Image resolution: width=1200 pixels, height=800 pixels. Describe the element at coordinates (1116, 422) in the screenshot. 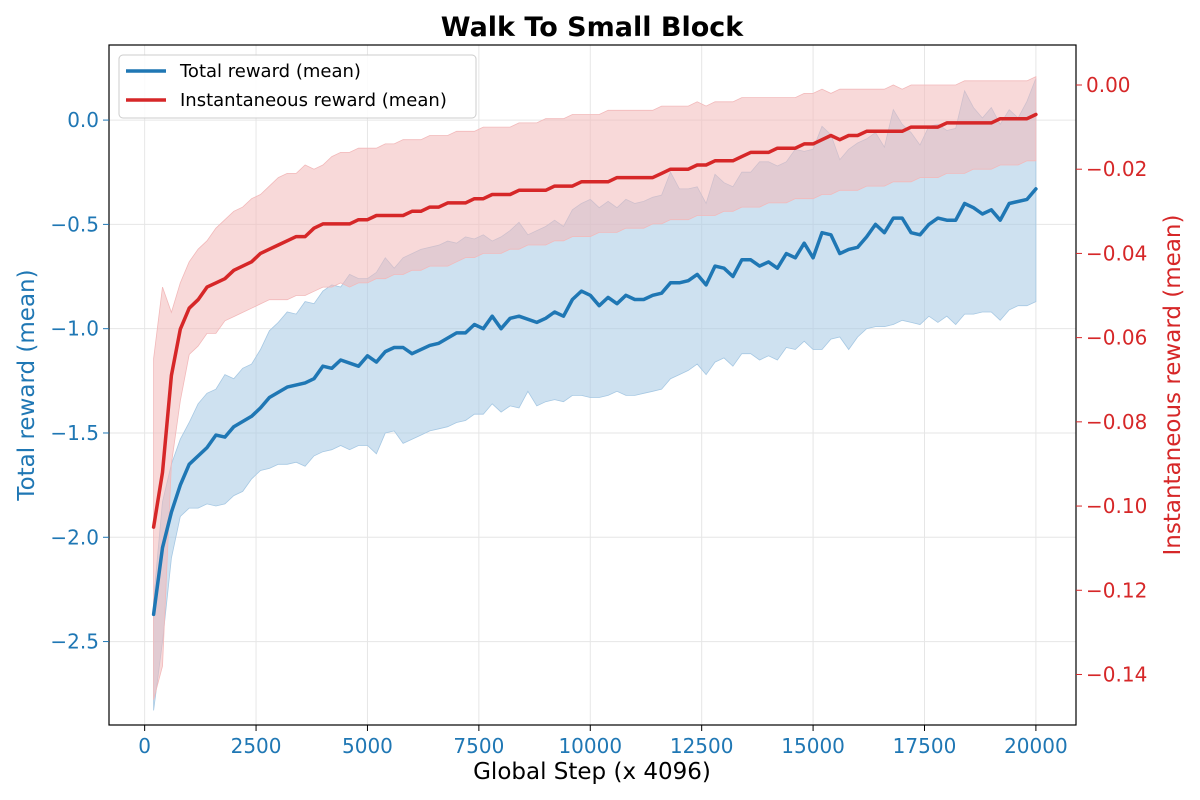

I see `y-right-tick-label: −0.08` at that location.